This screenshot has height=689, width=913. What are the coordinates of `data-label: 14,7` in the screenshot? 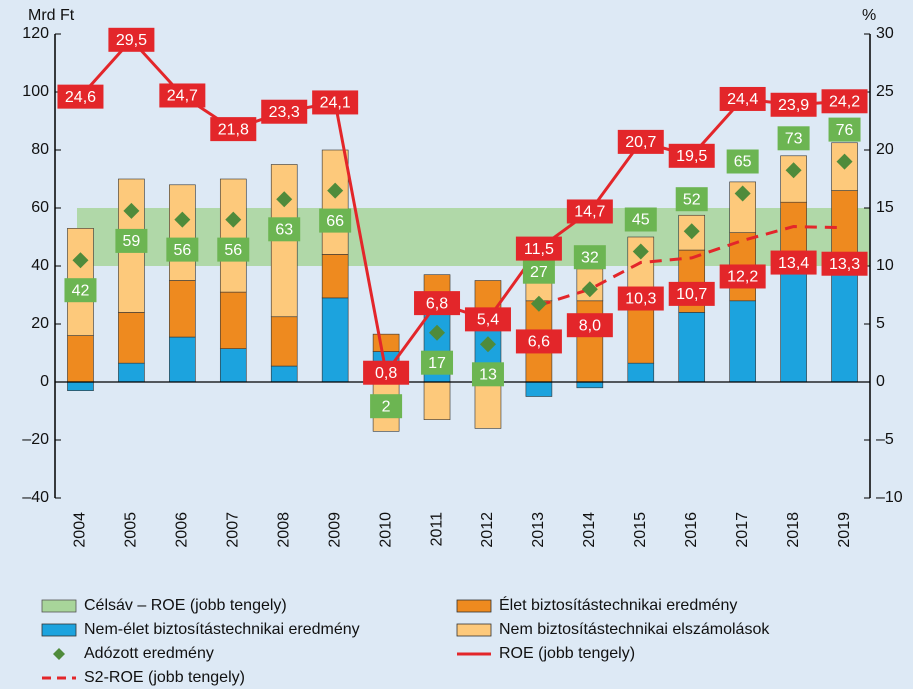 It's located at (589, 212).